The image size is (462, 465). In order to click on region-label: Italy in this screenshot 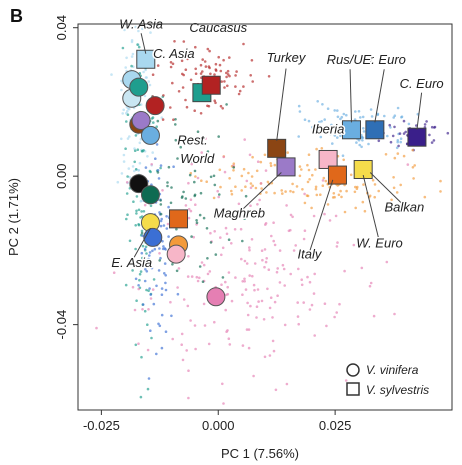, I will do `click(309, 254)`.